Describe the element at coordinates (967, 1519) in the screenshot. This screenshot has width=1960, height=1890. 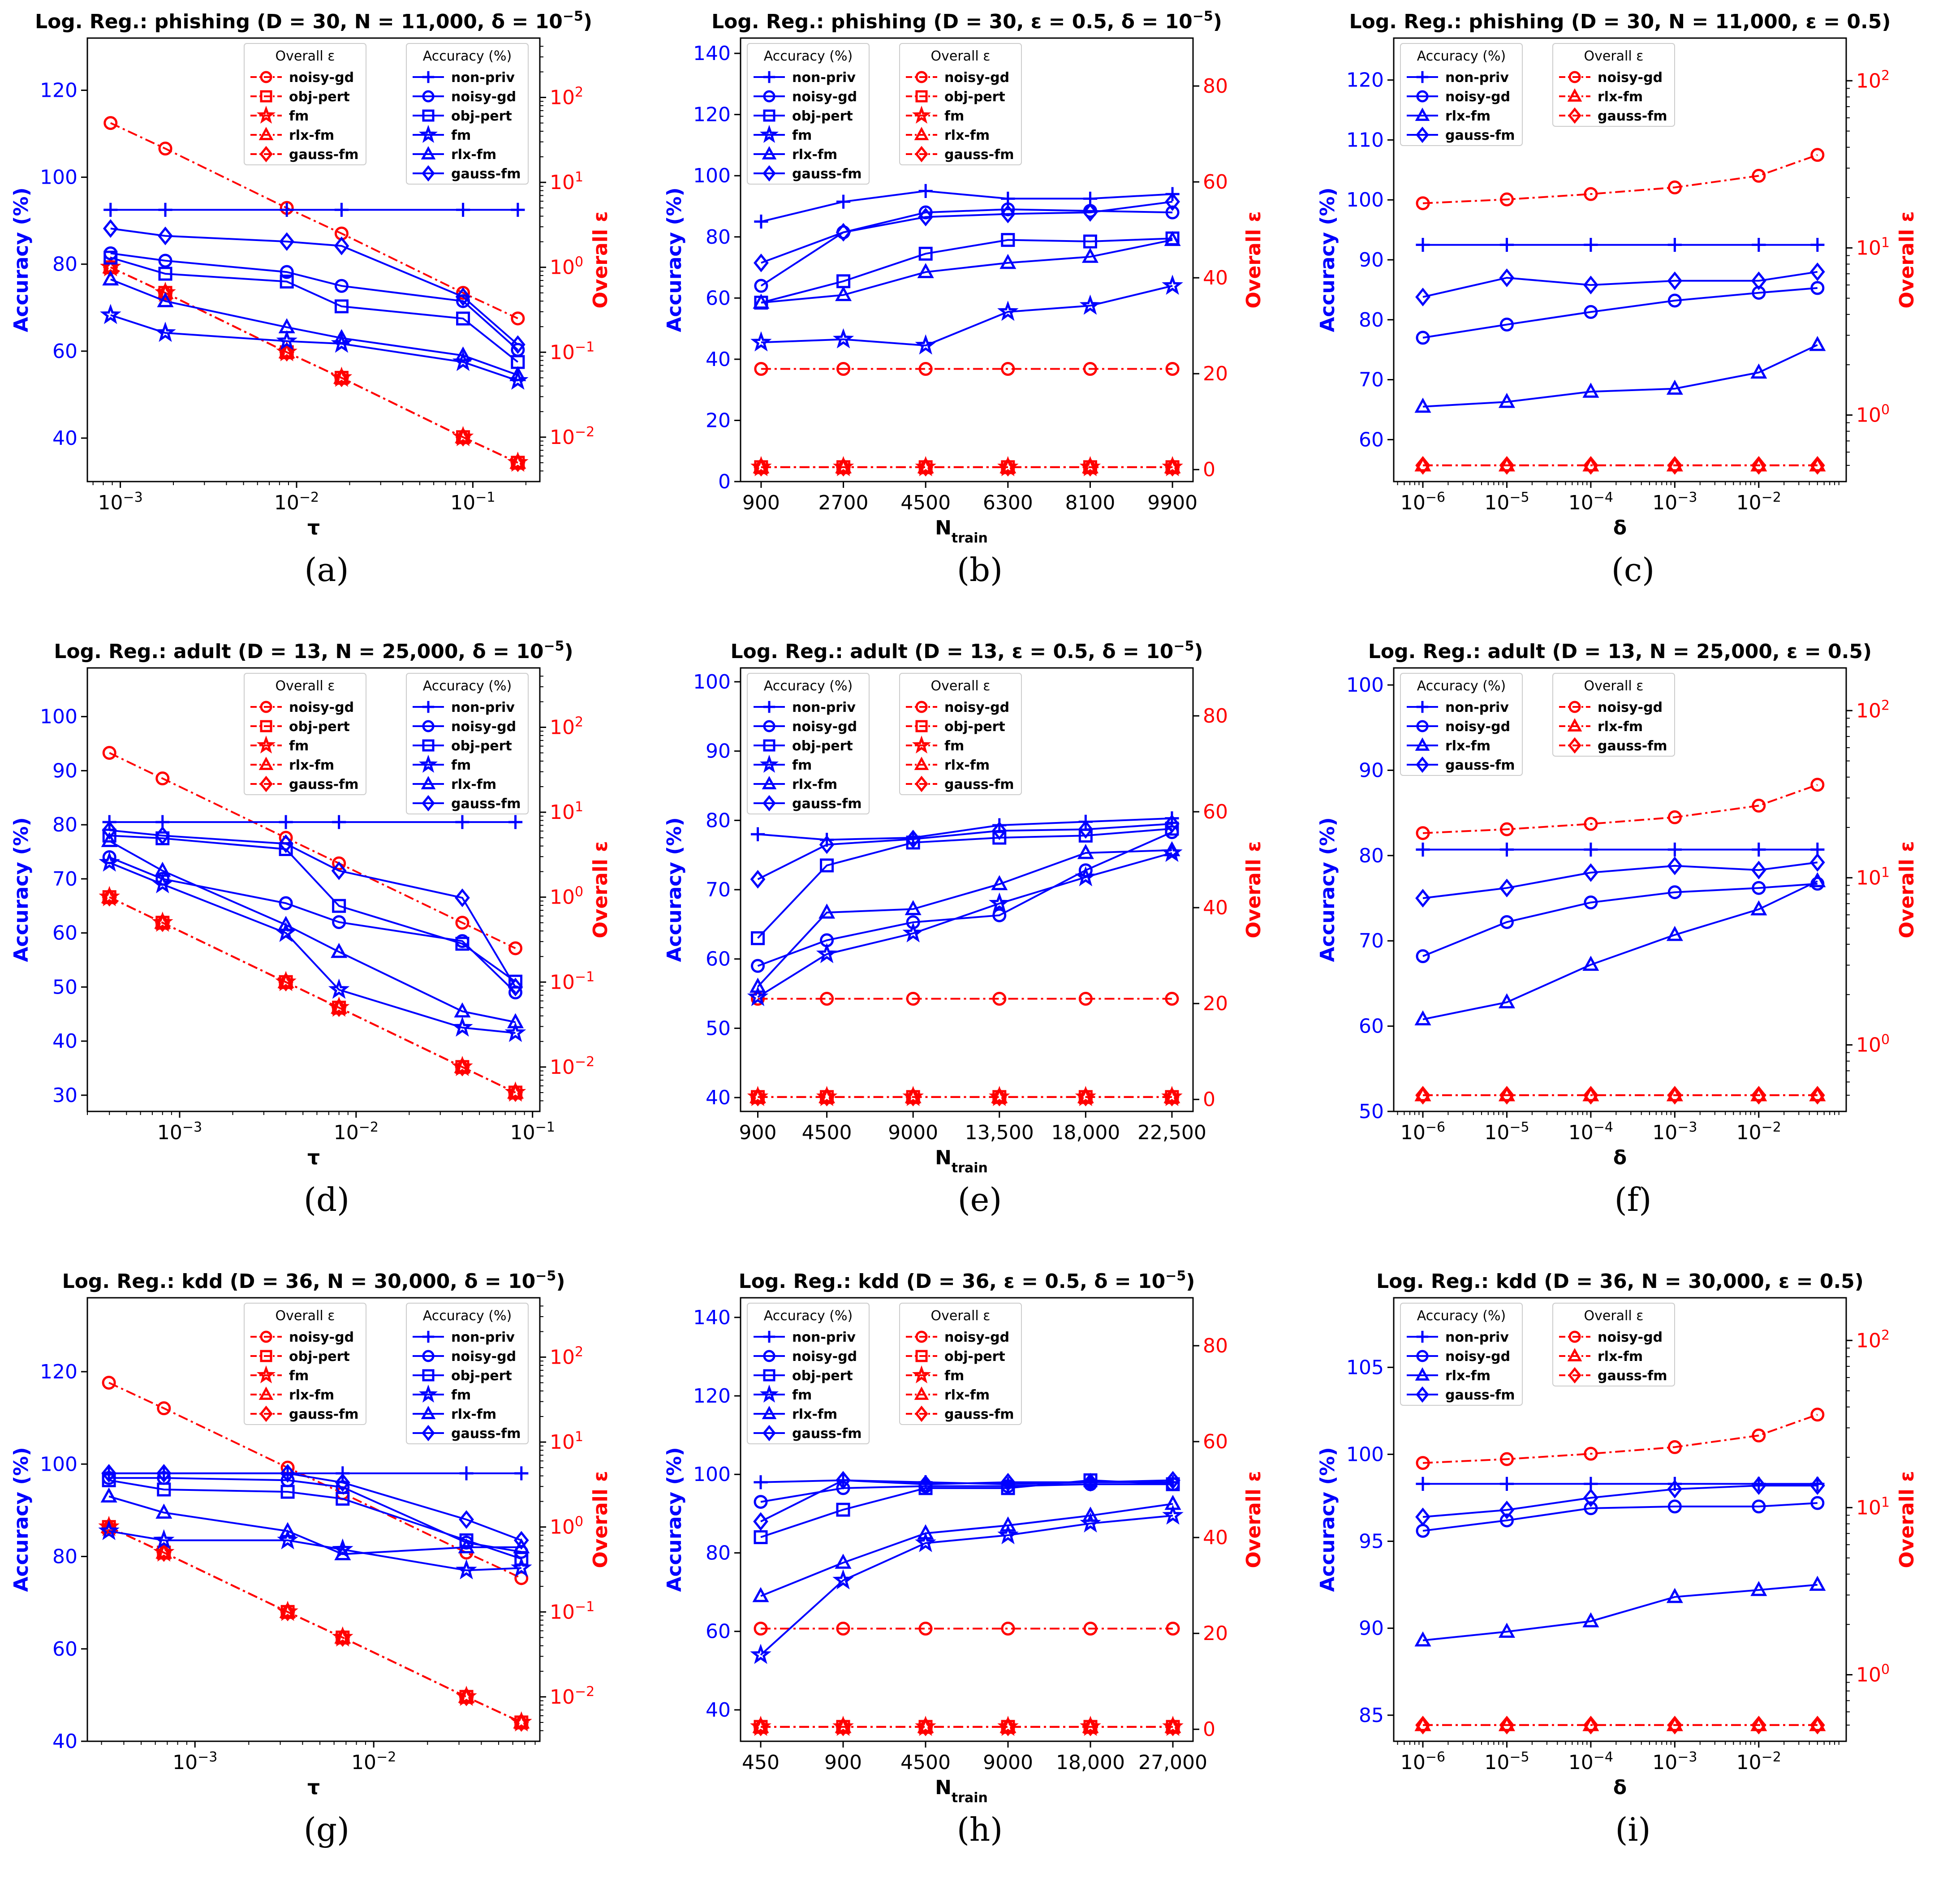
I see `plot-frame` at that location.